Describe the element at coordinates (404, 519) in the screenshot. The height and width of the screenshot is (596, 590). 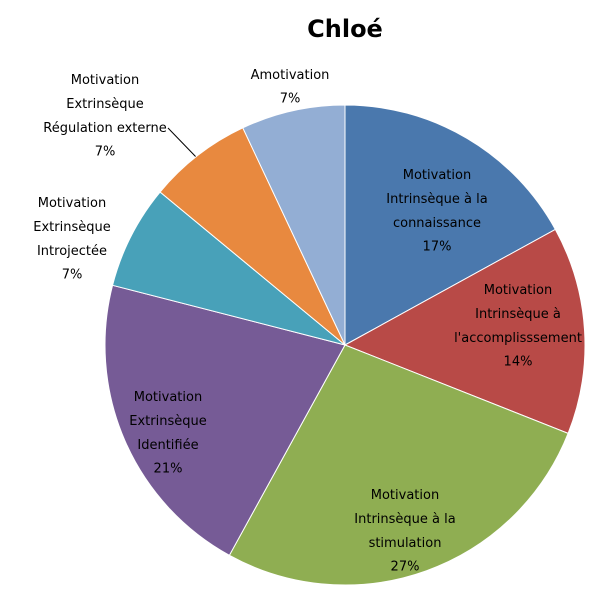
I see `slice-label: Motivation Intrinsèque à la stimulation` at that location.